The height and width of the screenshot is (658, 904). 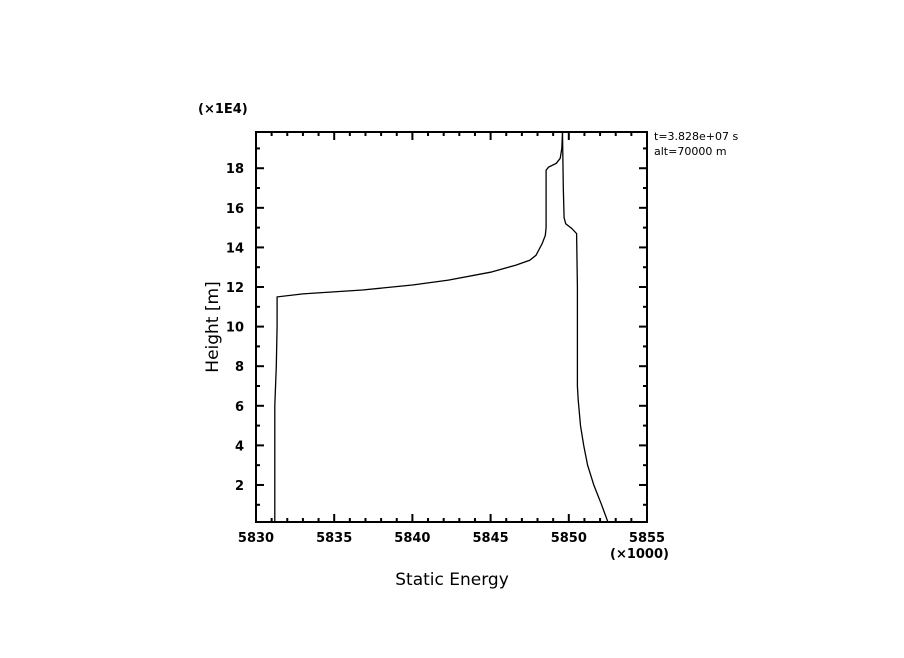 I want to click on y-tick-label: 10, so click(x=235, y=328).